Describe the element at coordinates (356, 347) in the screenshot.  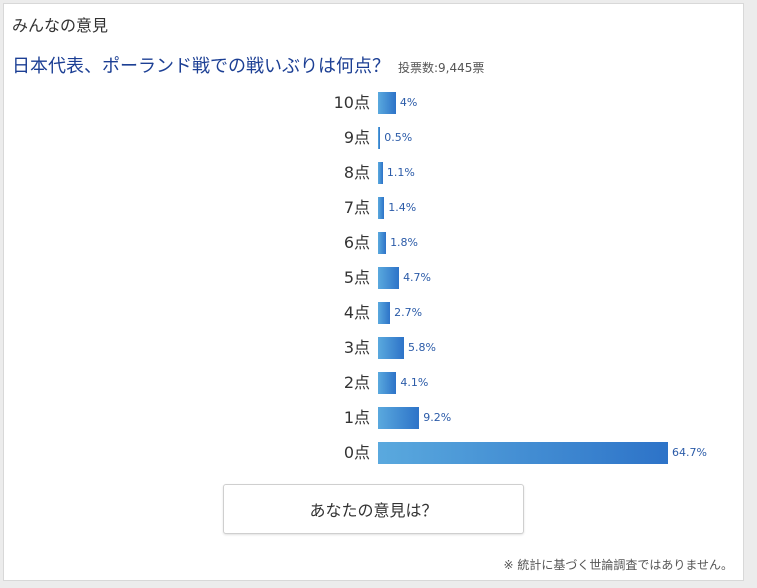
I see `score-label: 3点` at that location.